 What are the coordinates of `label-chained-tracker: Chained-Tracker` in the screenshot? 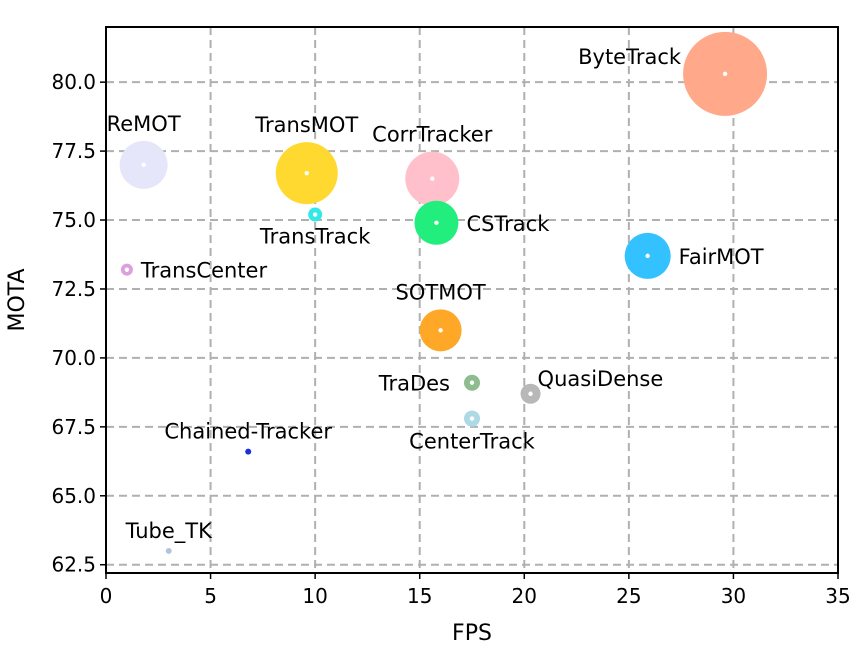 It's located at (248, 432).